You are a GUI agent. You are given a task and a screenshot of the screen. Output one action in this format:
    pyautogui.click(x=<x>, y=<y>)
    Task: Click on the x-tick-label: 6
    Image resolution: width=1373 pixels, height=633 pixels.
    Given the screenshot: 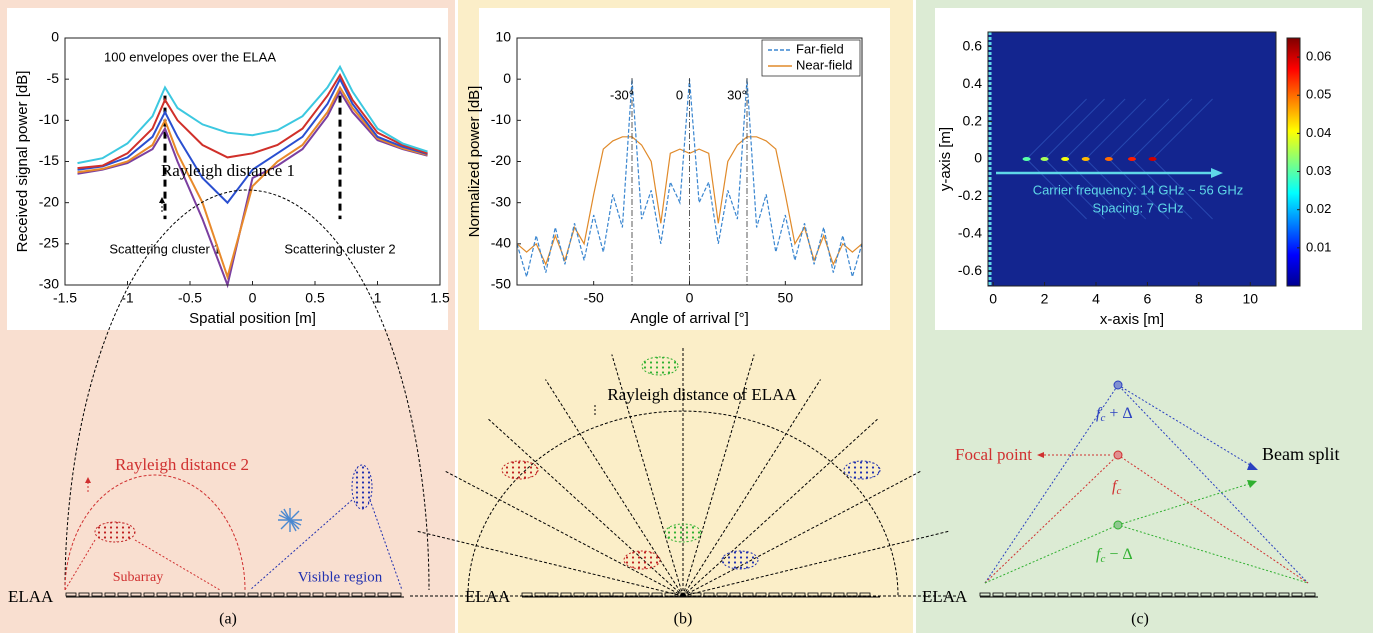 What is the action you would take?
    pyautogui.click(x=1148, y=299)
    